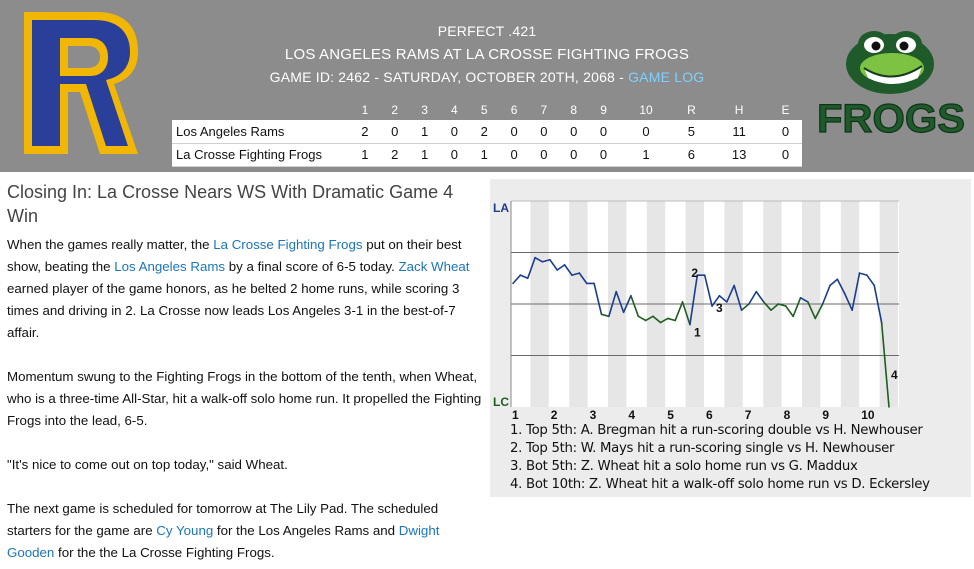  What do you see at coordinates (501, 402) in the screenshot?
I see `y-label-bottom: LC` at bounding box center [501, 402].